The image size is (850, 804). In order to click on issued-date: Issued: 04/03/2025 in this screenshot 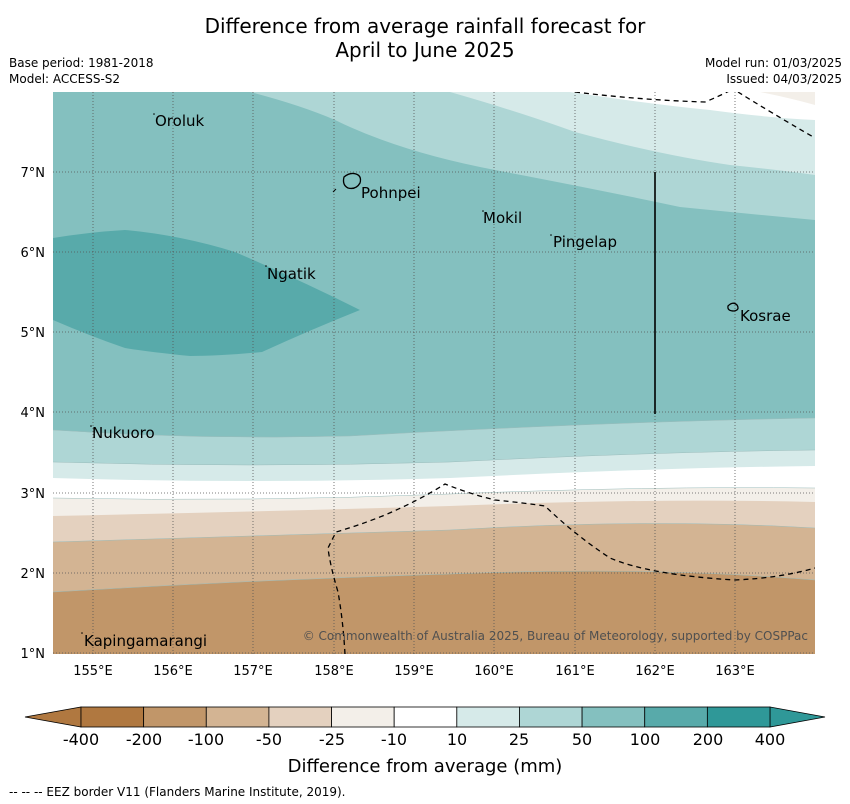, I will do `click(784, 79)`.